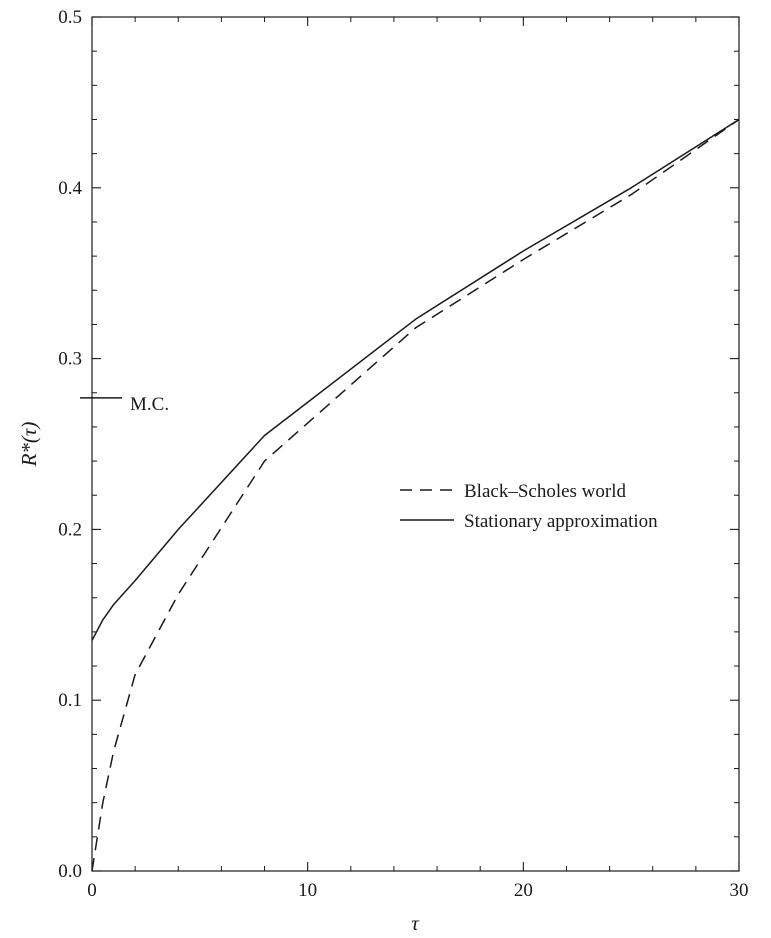 The width and height of the screenshot is (771, 938). What do you see at coordinates (739, 890) in the screenshot?
I see `x-tick-label: 30` at bounding box center [739, 890].